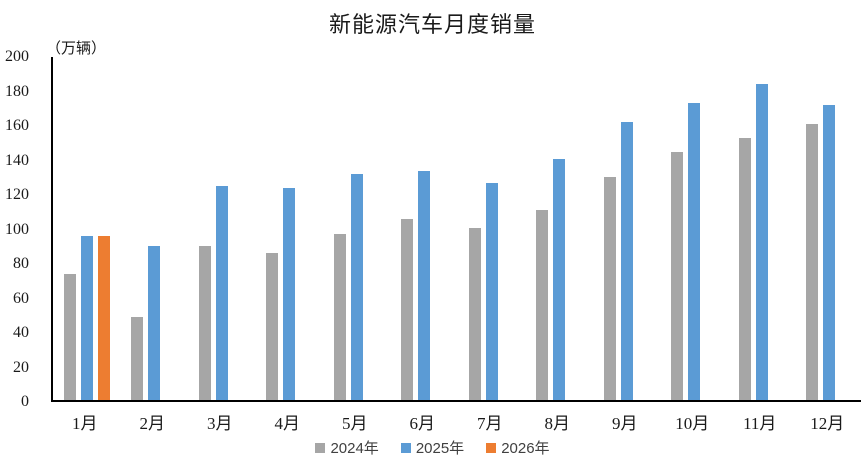  Describe the element at coordinates (103, 318) in the screenshot. I see `bar-2026年-1月` at that location.